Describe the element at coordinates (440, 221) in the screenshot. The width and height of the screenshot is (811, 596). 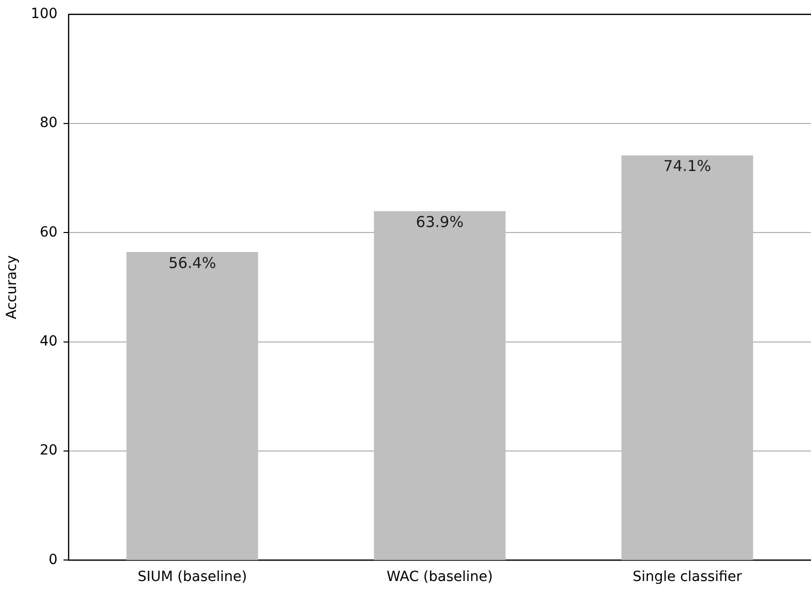
I see `data-label: 63.9%` at that location.